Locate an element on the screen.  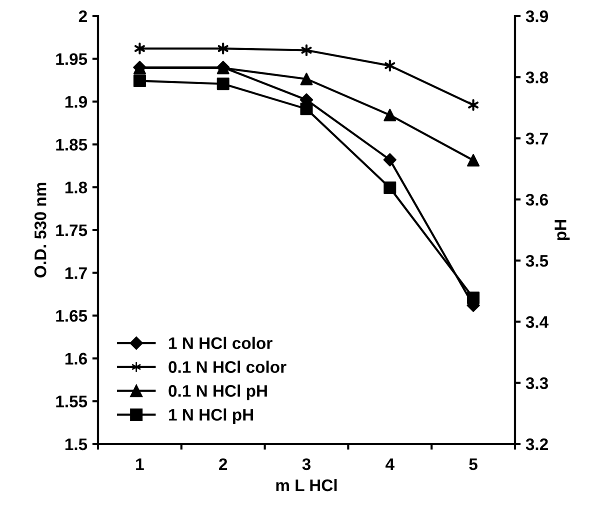
y-tick-label: 1.85 is located at coordinates (72, 144).